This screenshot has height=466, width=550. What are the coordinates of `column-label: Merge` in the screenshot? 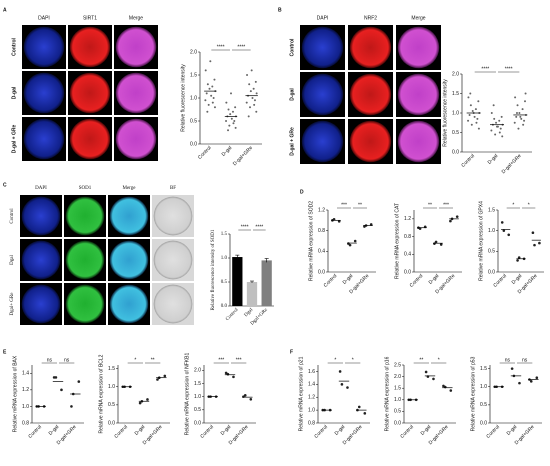 It's located at (136, 18).